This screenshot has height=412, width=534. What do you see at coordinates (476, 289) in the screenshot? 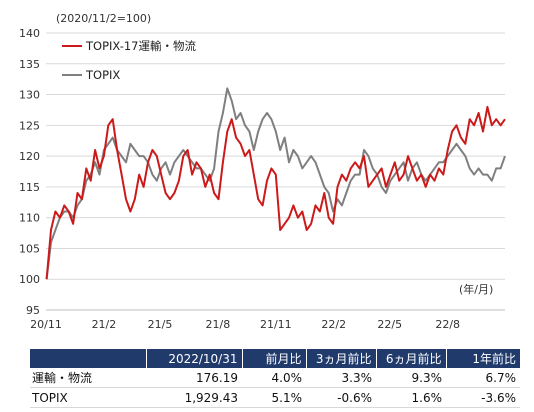
I see `unit-note: (年/月)` at bounding box center [476, 289].